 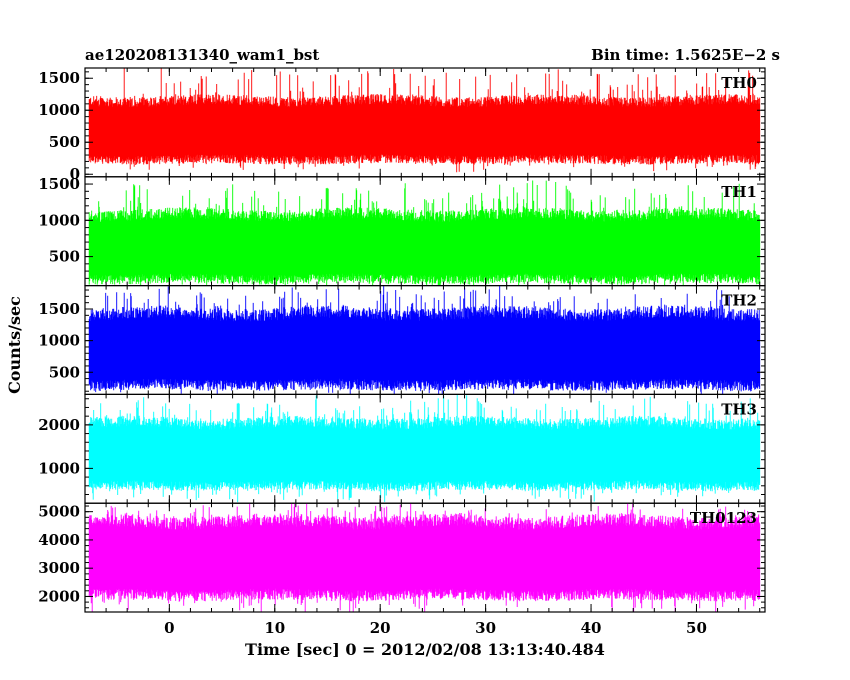 I want to click on panel-th1: 500 1000 1500 TH1, so click(x=402, y=231).